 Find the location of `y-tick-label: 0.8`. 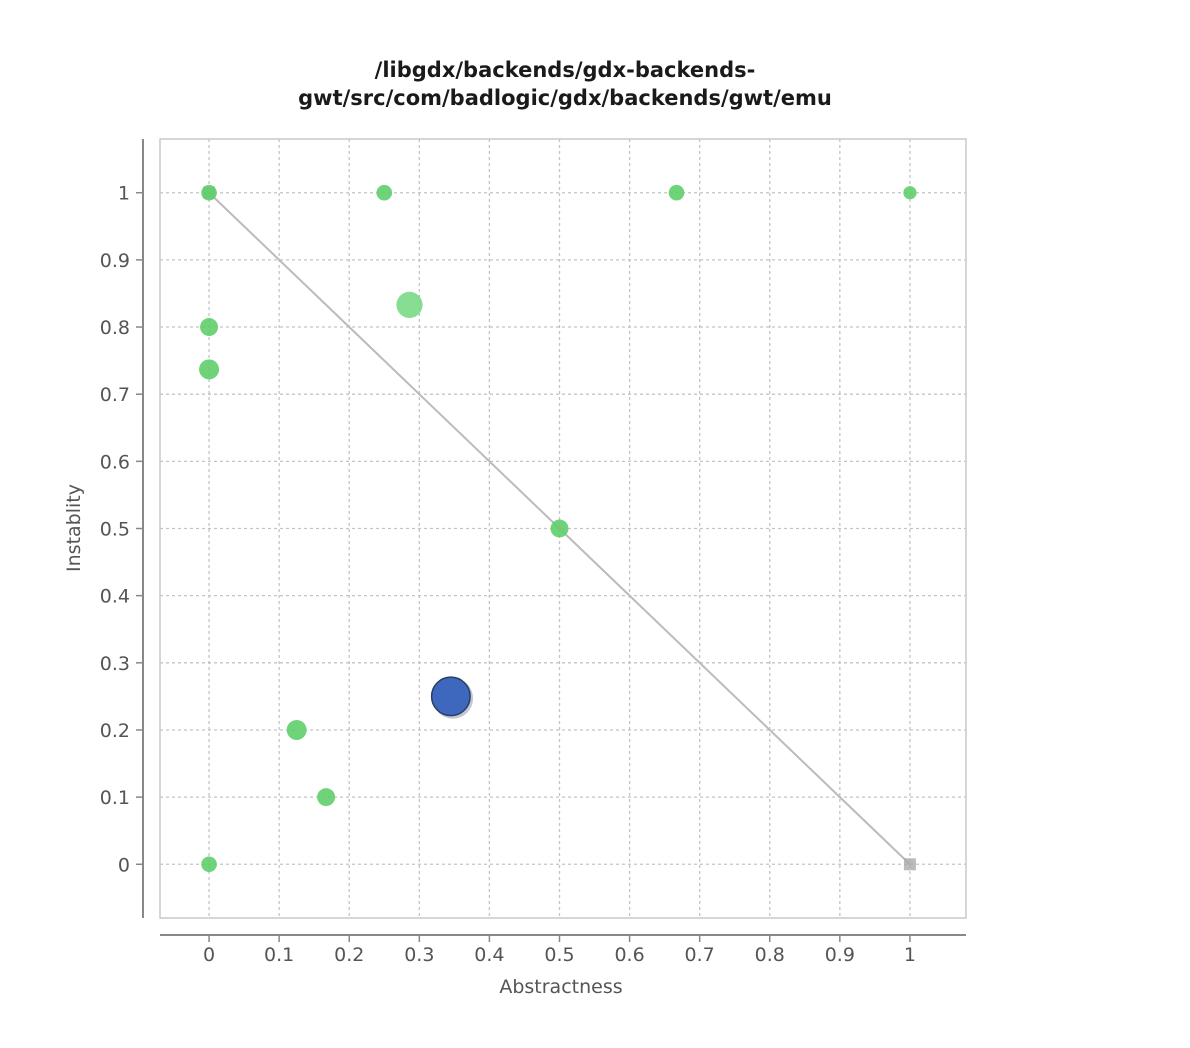

y-tick-label: 0.8 is located at coordinates (115, 328).